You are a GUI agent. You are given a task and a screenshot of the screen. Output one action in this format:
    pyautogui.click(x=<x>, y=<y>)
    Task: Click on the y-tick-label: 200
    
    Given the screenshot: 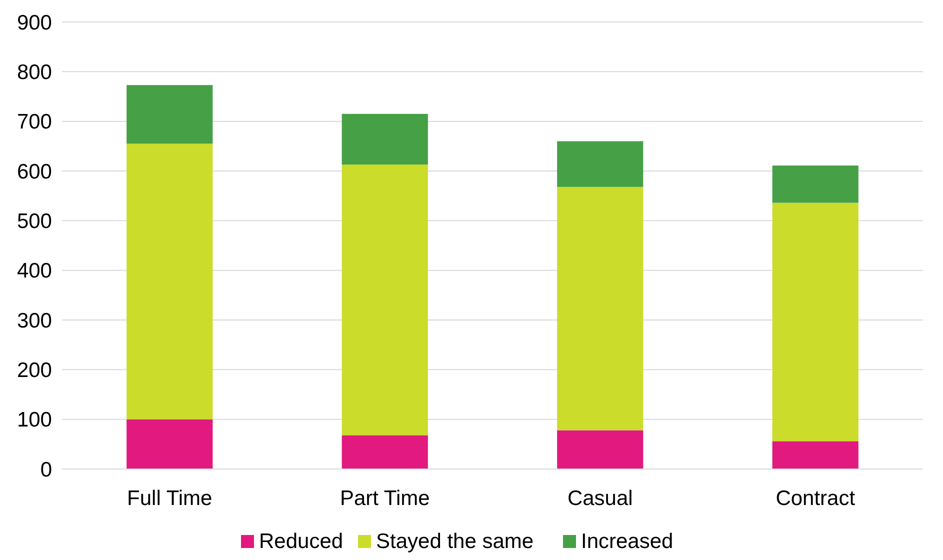 What is the action you would take?
    pyautogui.click(x=34, y=370)
    